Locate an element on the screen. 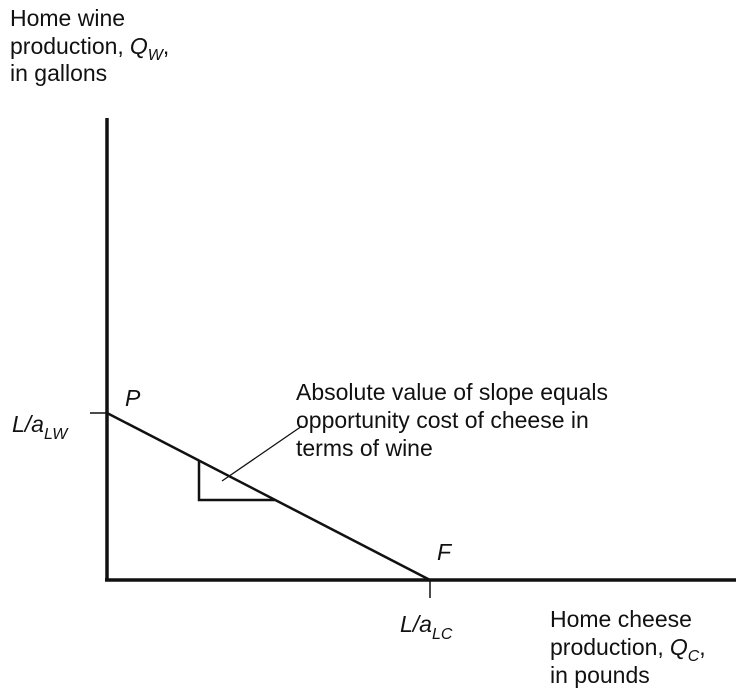 The height and width of the screenshot is (690, 736). label-subscript: LC is located at coordinates (442, 634).